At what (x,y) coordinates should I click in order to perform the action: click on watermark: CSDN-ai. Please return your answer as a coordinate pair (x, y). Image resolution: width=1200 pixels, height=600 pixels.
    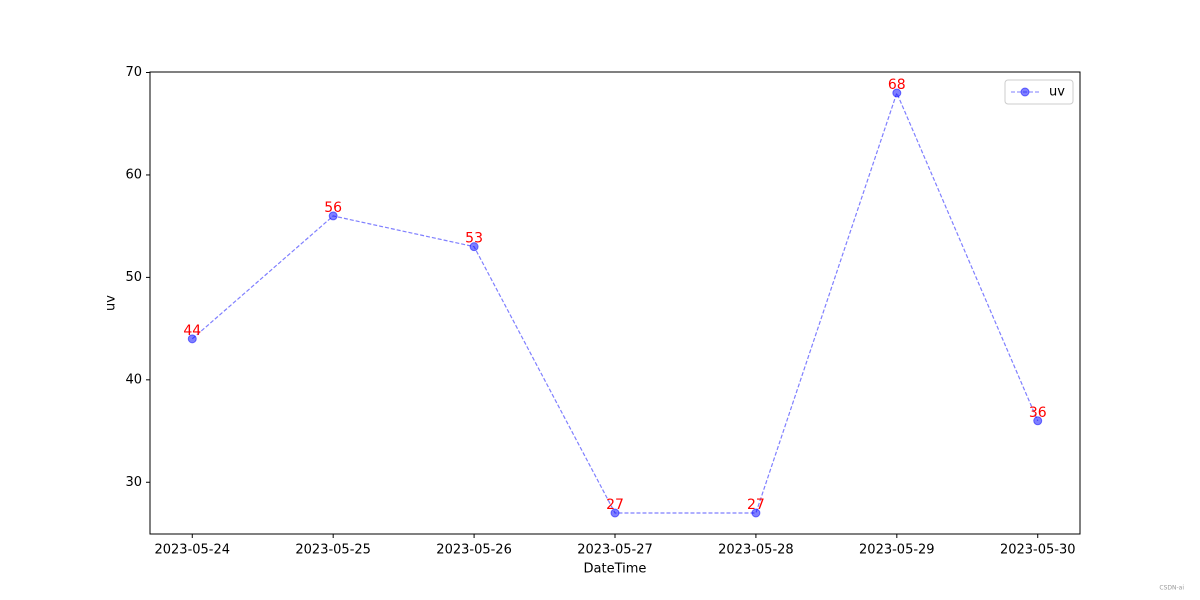
    Looking at the image, I should click on (1171, 588).